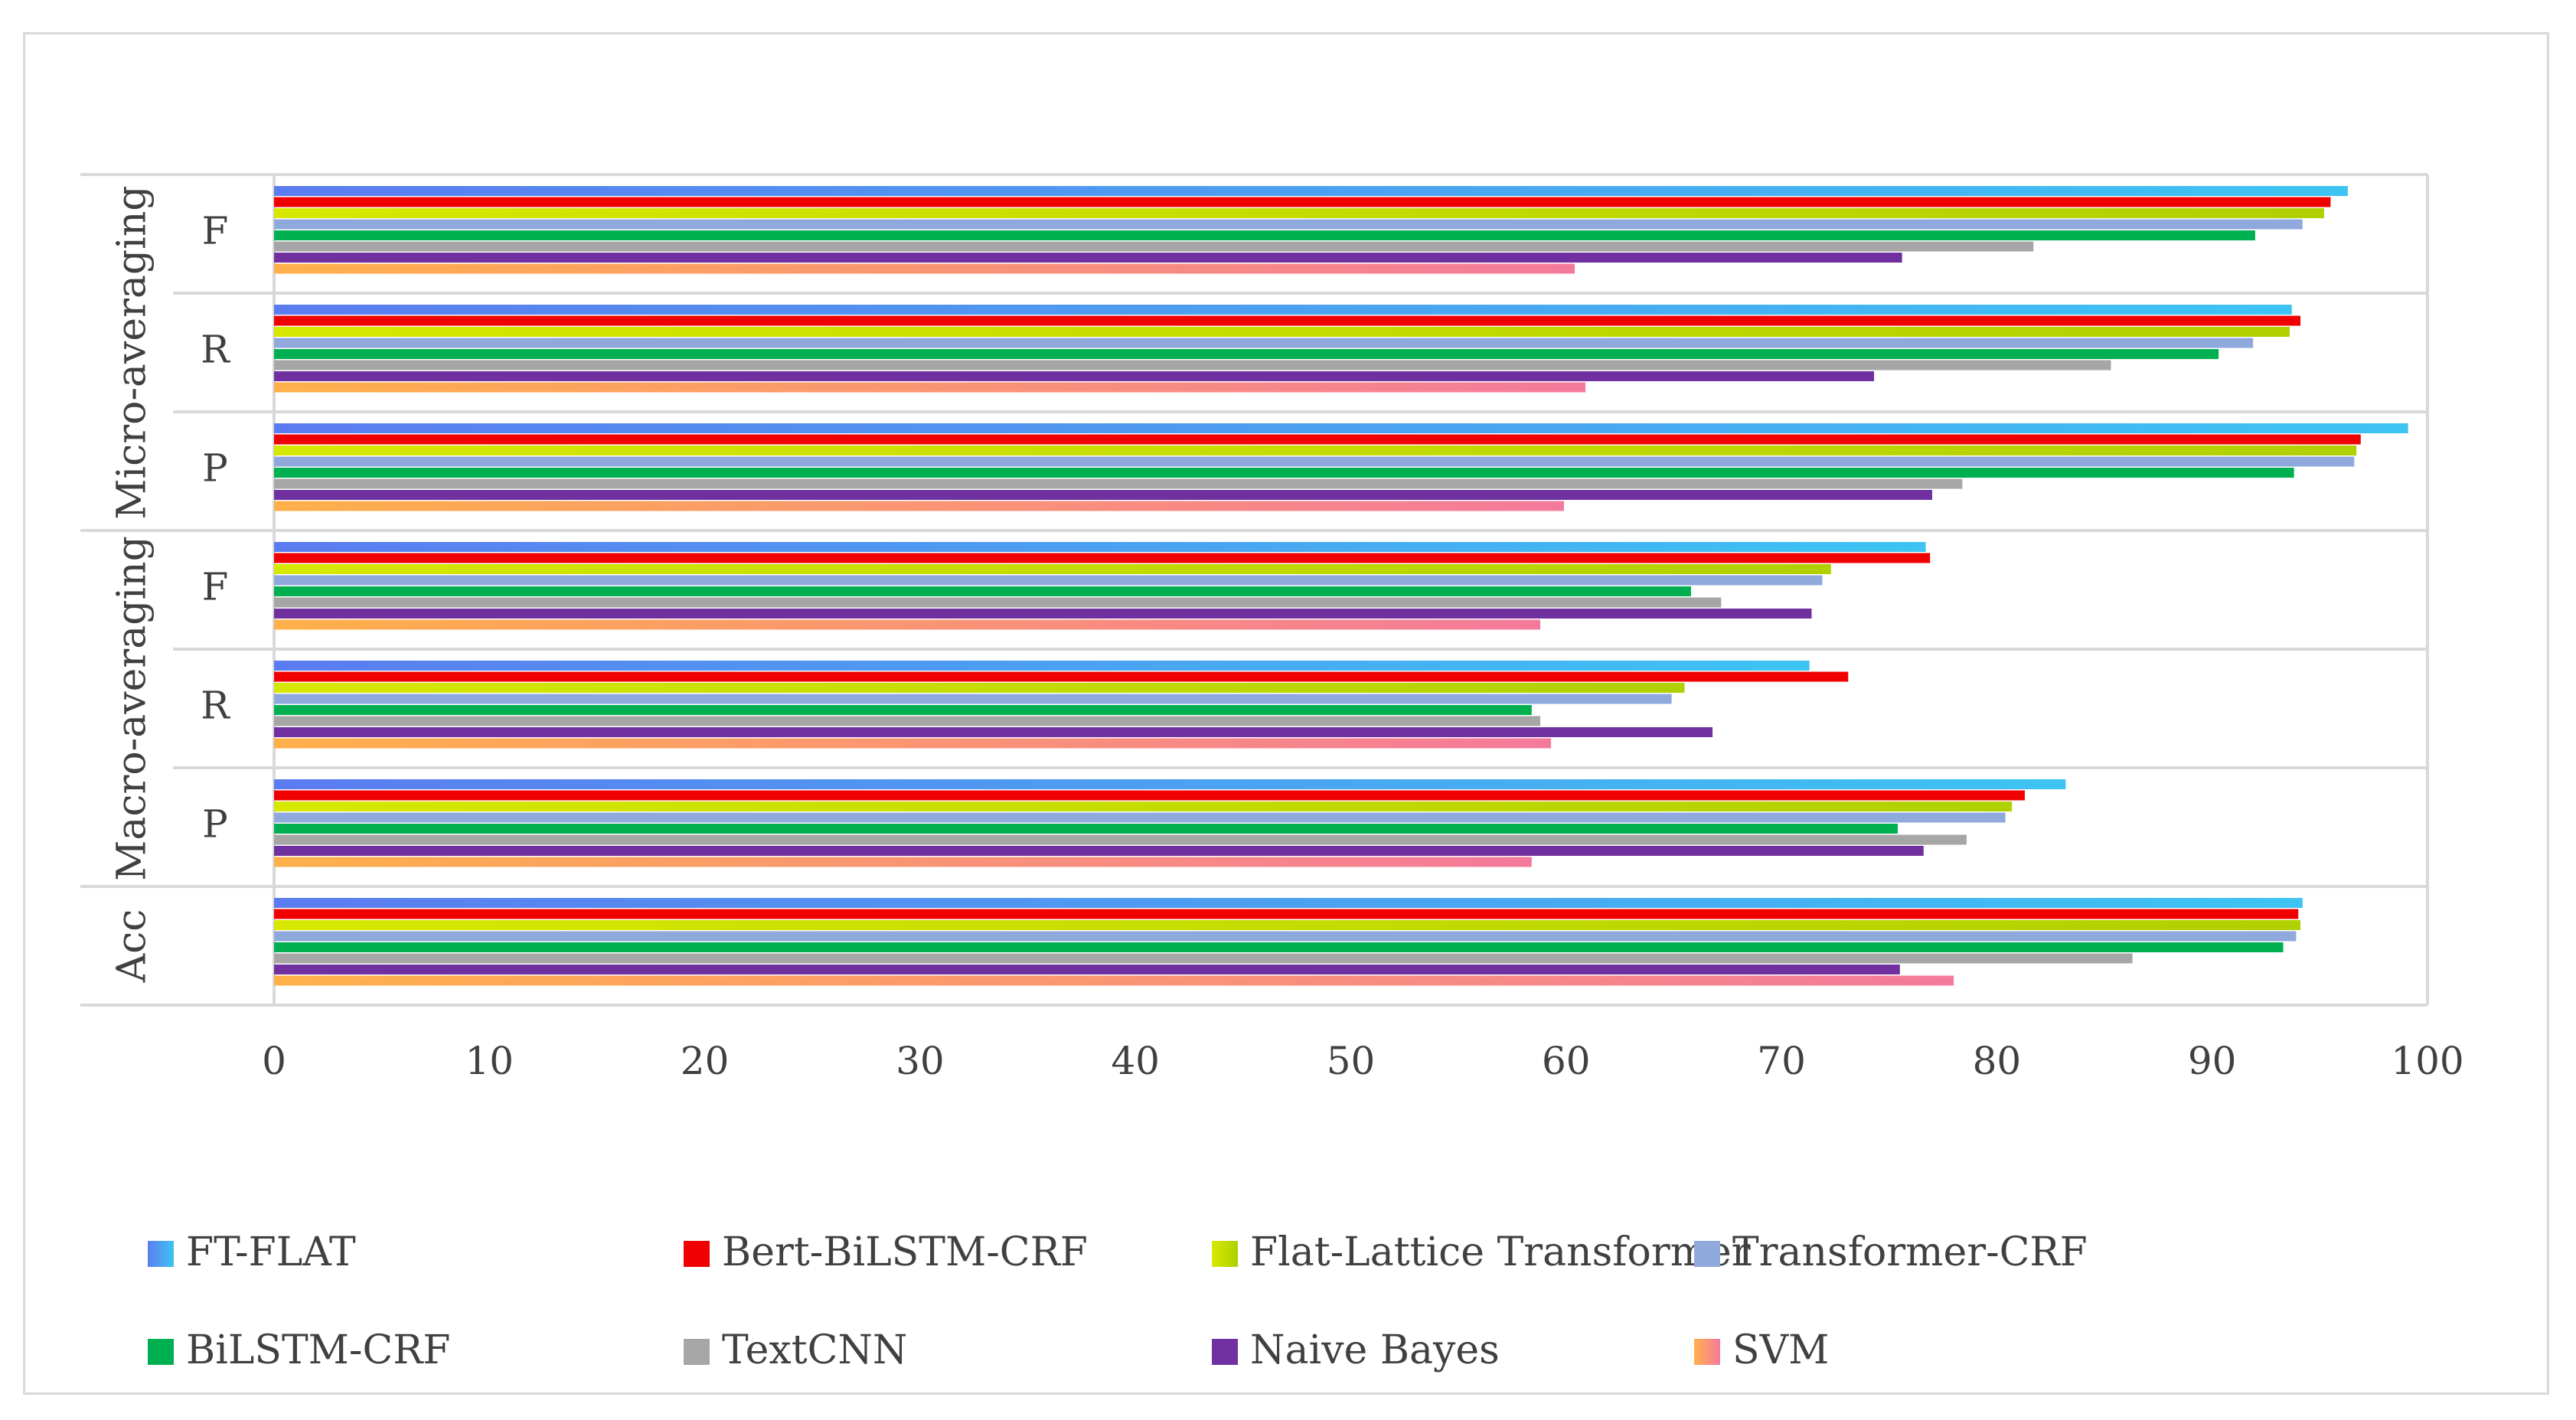  What do you see at coordinates (318, 1350) in the screenshot?
I see `legend-label: BiLSTM-CRF` at bounding box center [318, 1350].